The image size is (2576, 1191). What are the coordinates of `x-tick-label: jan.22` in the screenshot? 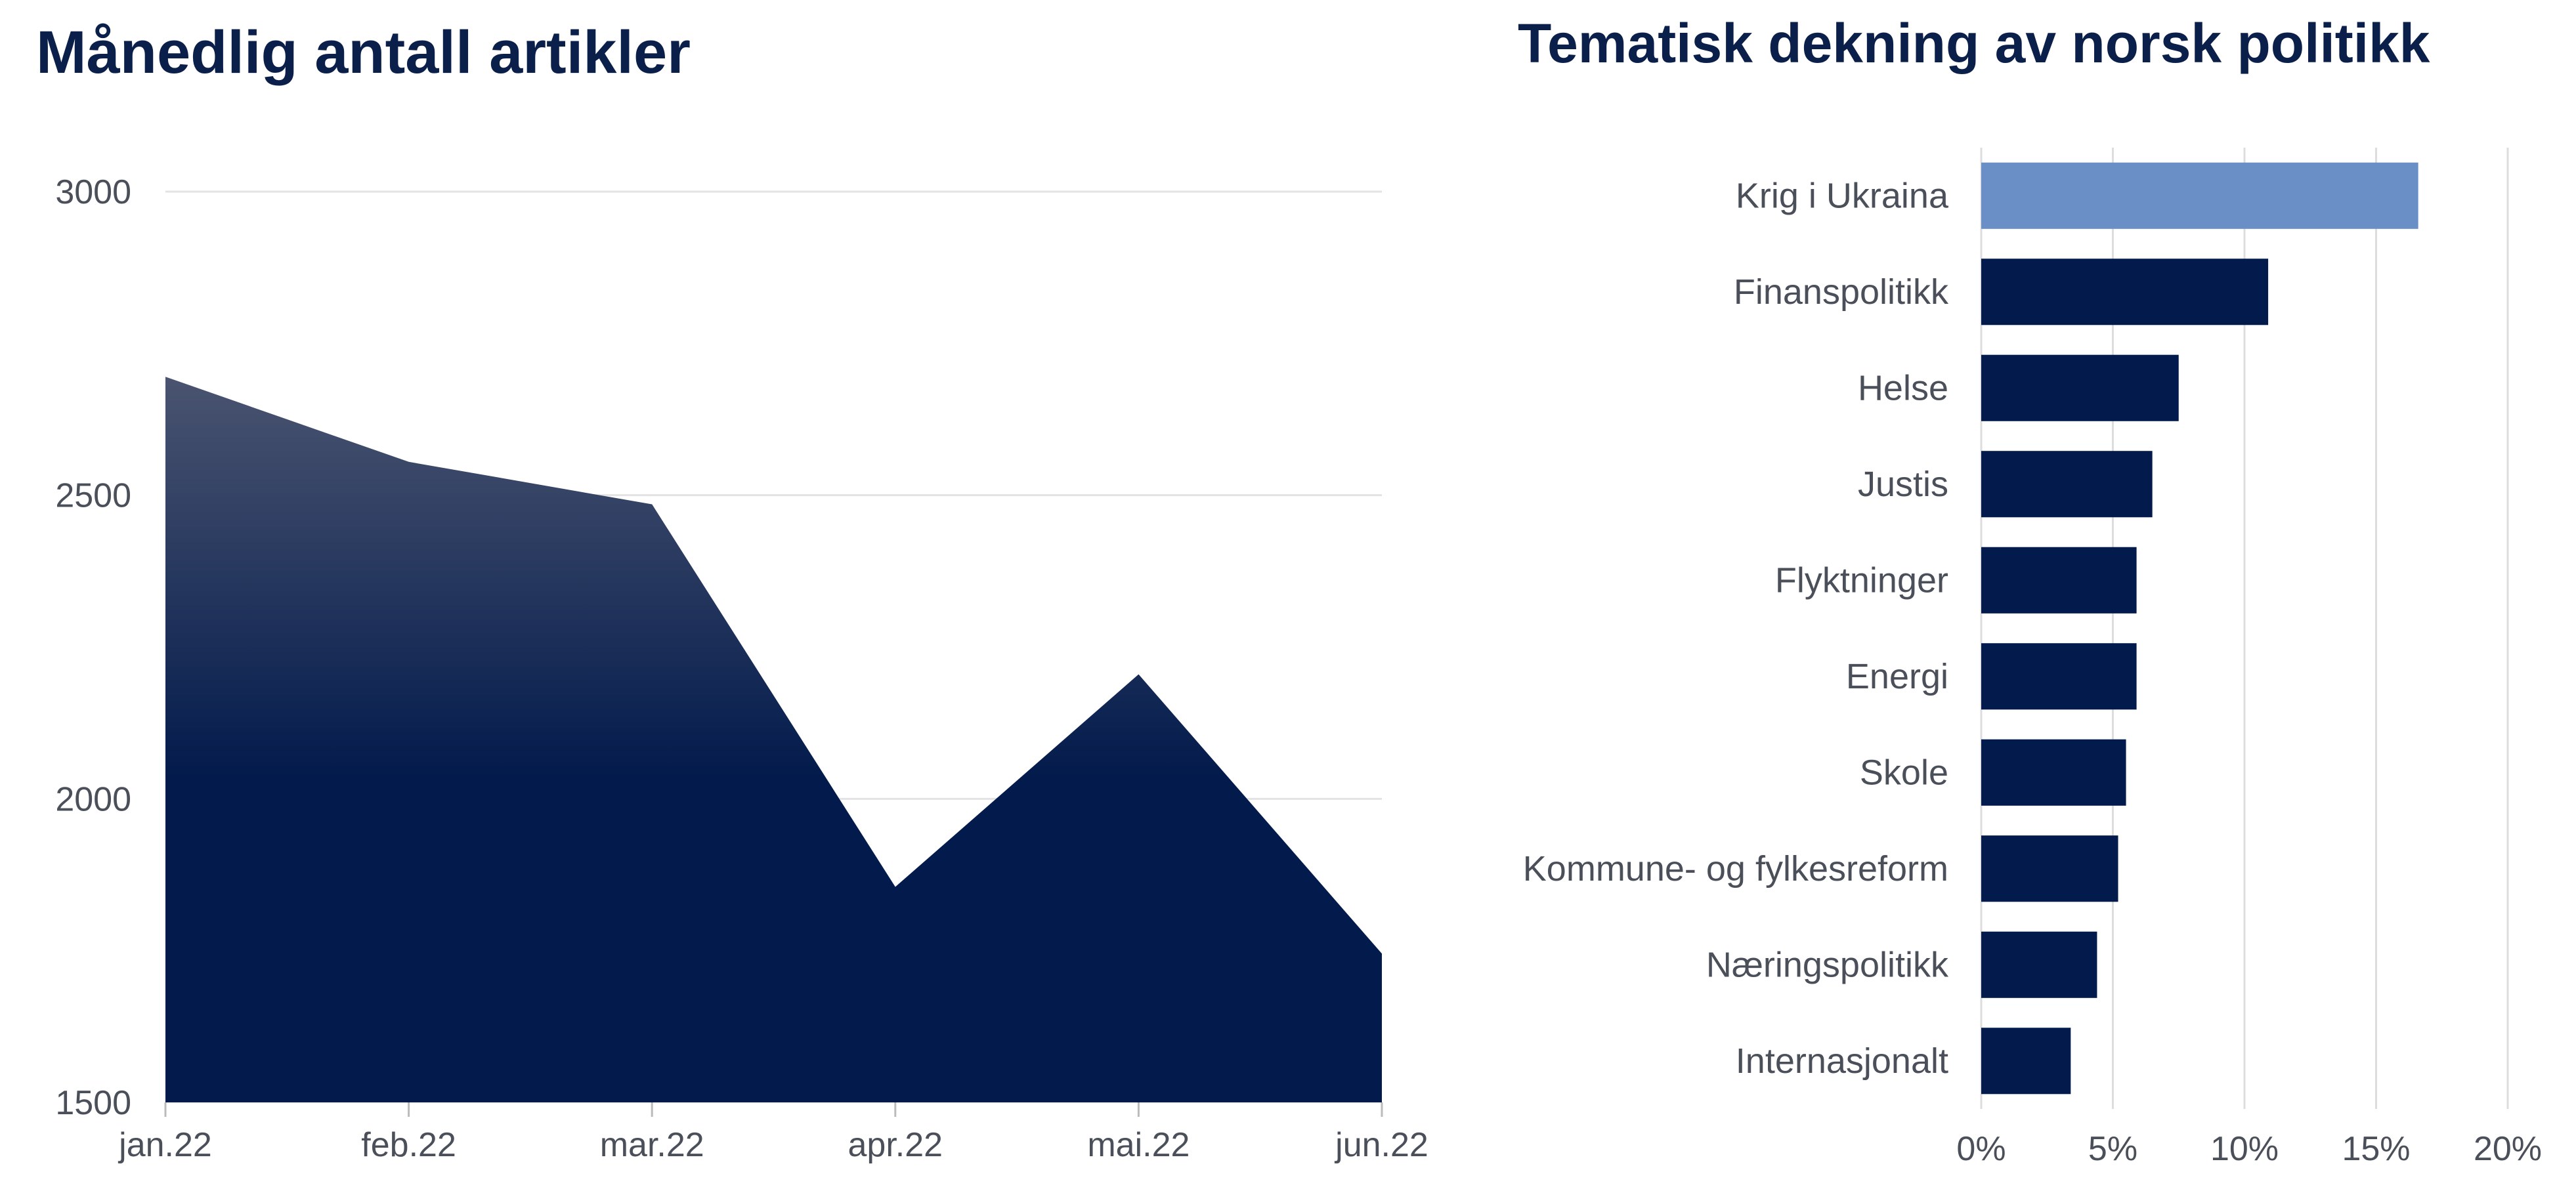 It's located at (165, 1145).